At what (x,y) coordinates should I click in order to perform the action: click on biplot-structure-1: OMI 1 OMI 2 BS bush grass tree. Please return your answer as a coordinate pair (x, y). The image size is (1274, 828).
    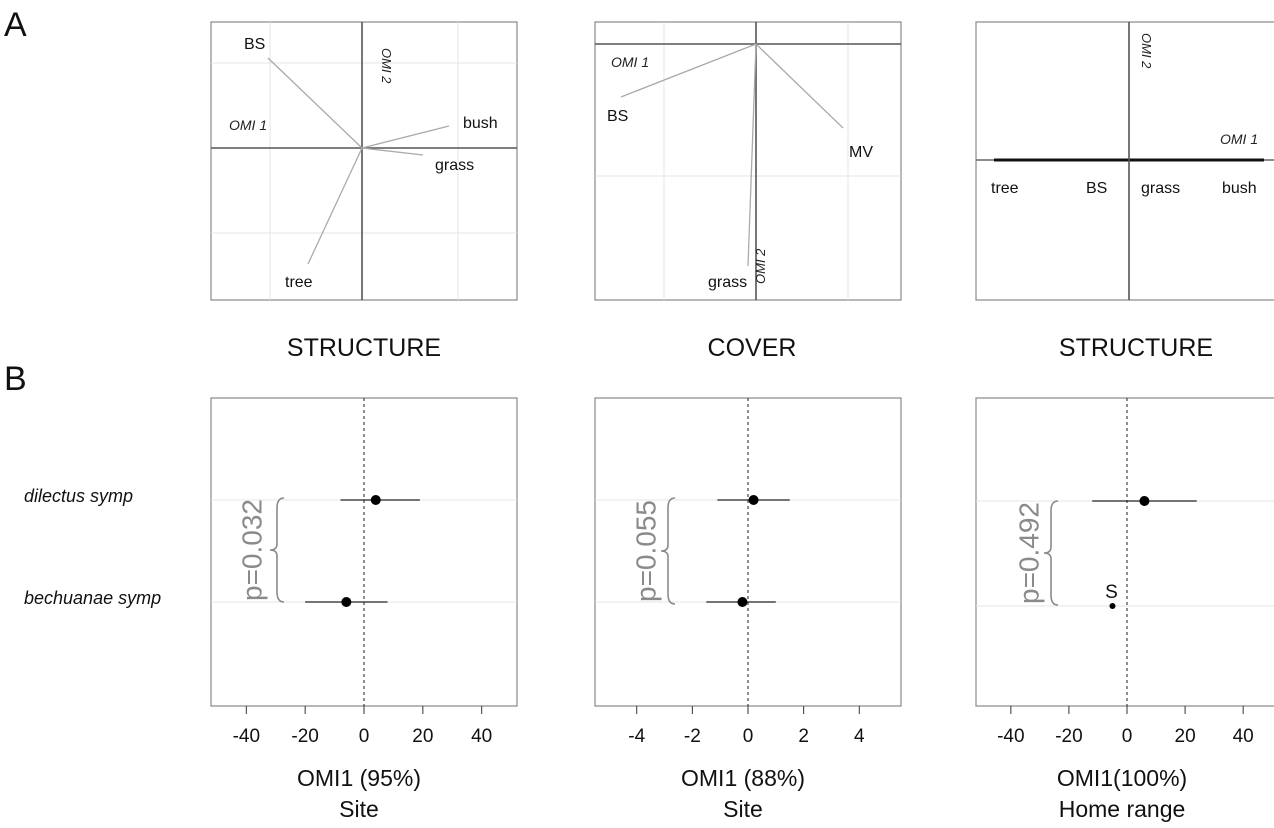
    Looking at the image, I should click on (364, 161).